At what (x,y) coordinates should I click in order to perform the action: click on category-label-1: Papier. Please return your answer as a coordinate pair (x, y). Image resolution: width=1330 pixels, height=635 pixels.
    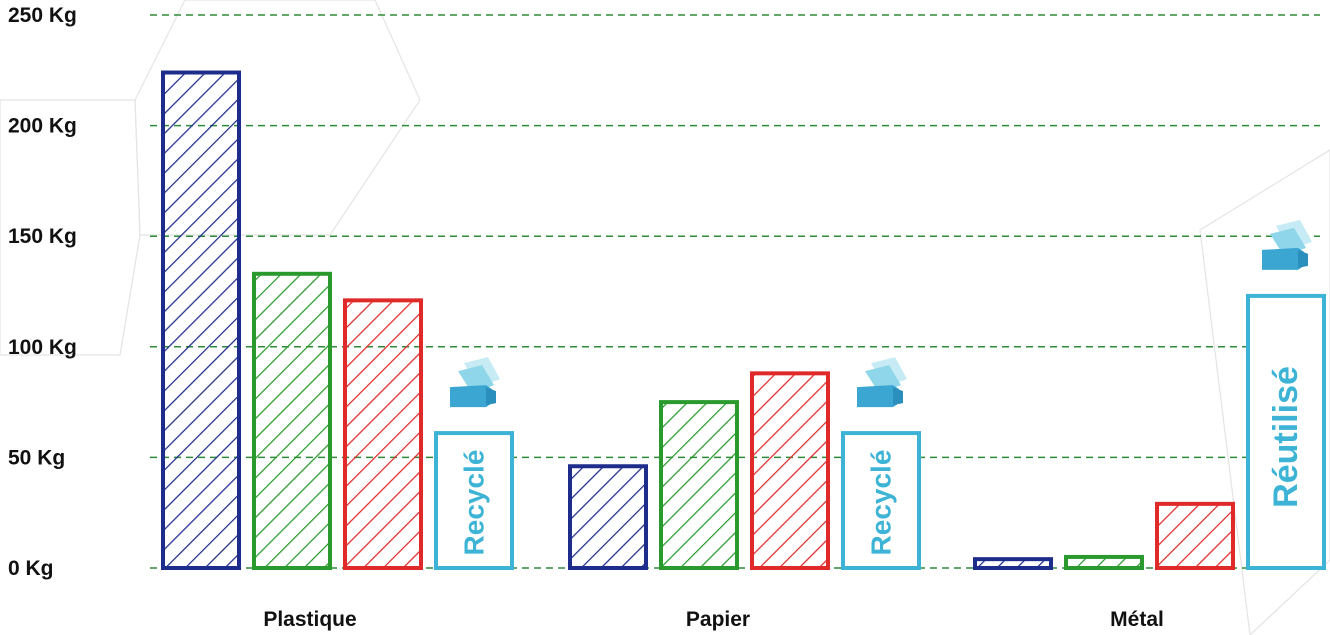
    Looking at the image, I should click on (718, 619).